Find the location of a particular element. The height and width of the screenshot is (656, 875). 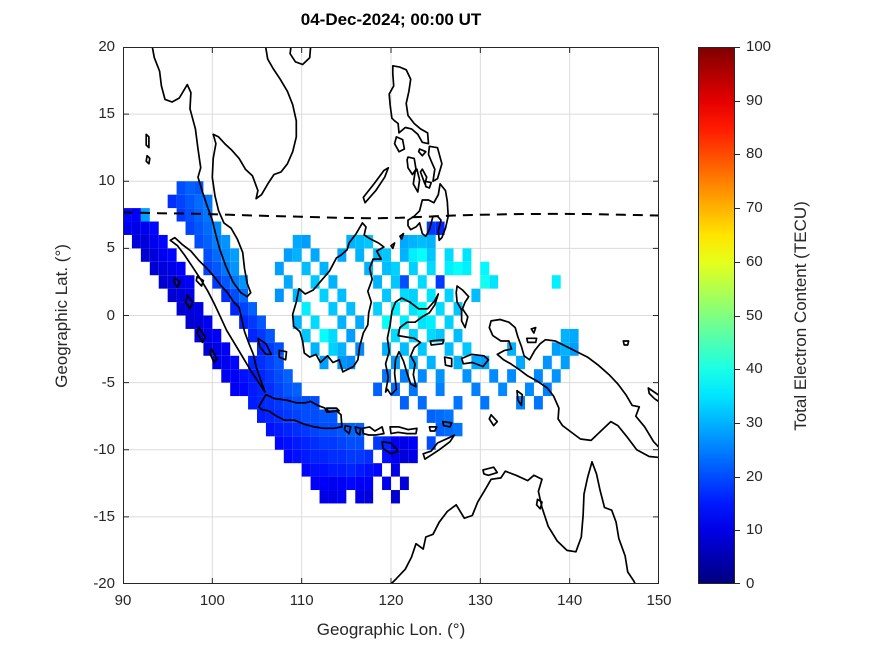

colorbar-tick-label: 40 is located at coordinates (754, 369).